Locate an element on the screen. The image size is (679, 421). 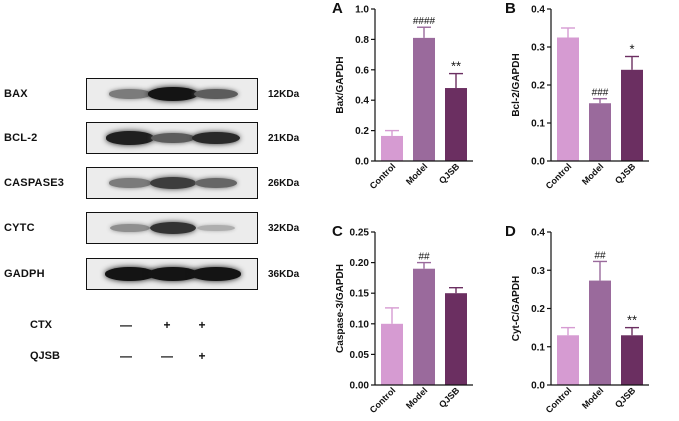
blot-protein-label: CYTC is located at coordinates (19, 228).